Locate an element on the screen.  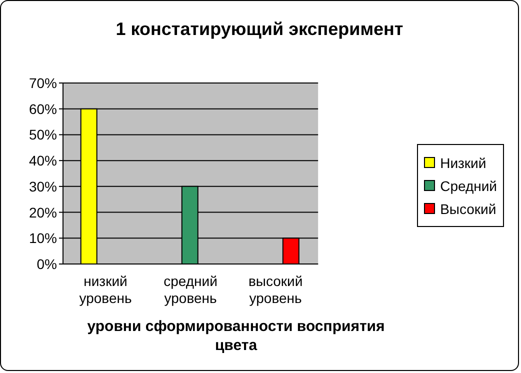
y-tick-label: 10% is located at coordinates (42, 238).